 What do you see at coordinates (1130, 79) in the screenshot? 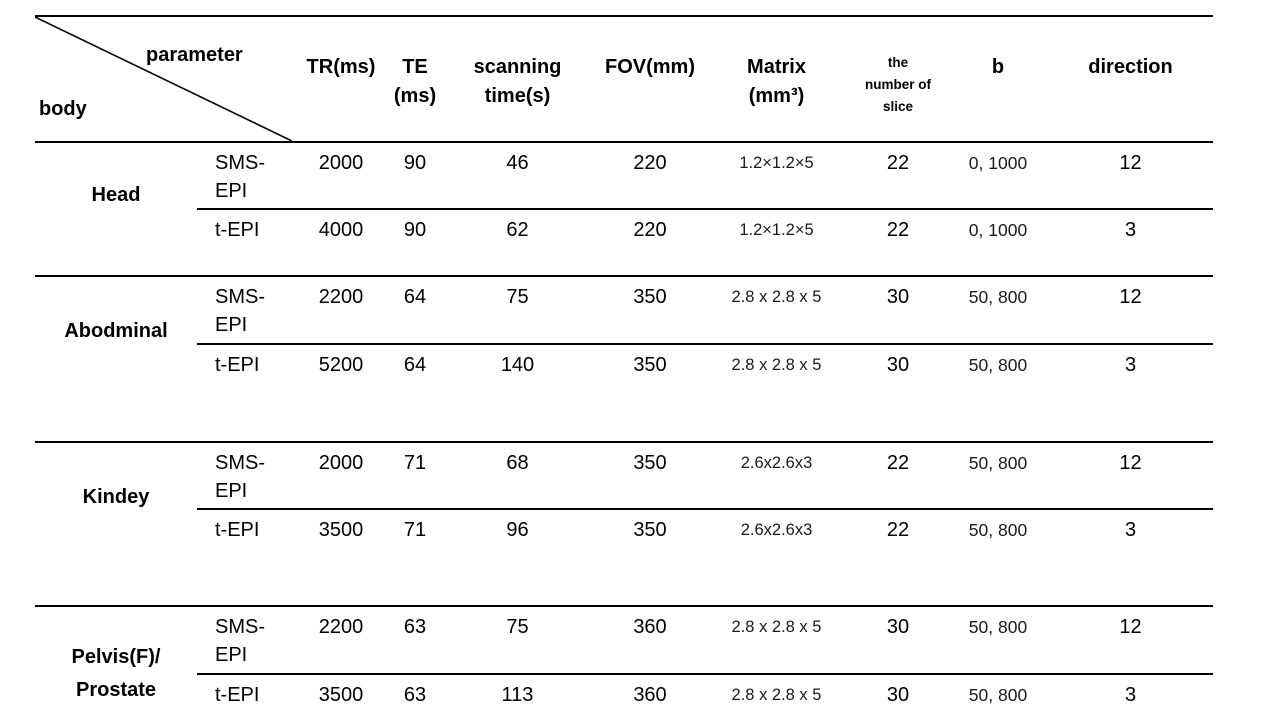
I see `header-direction: direction` at bounding box center [1130, 79].